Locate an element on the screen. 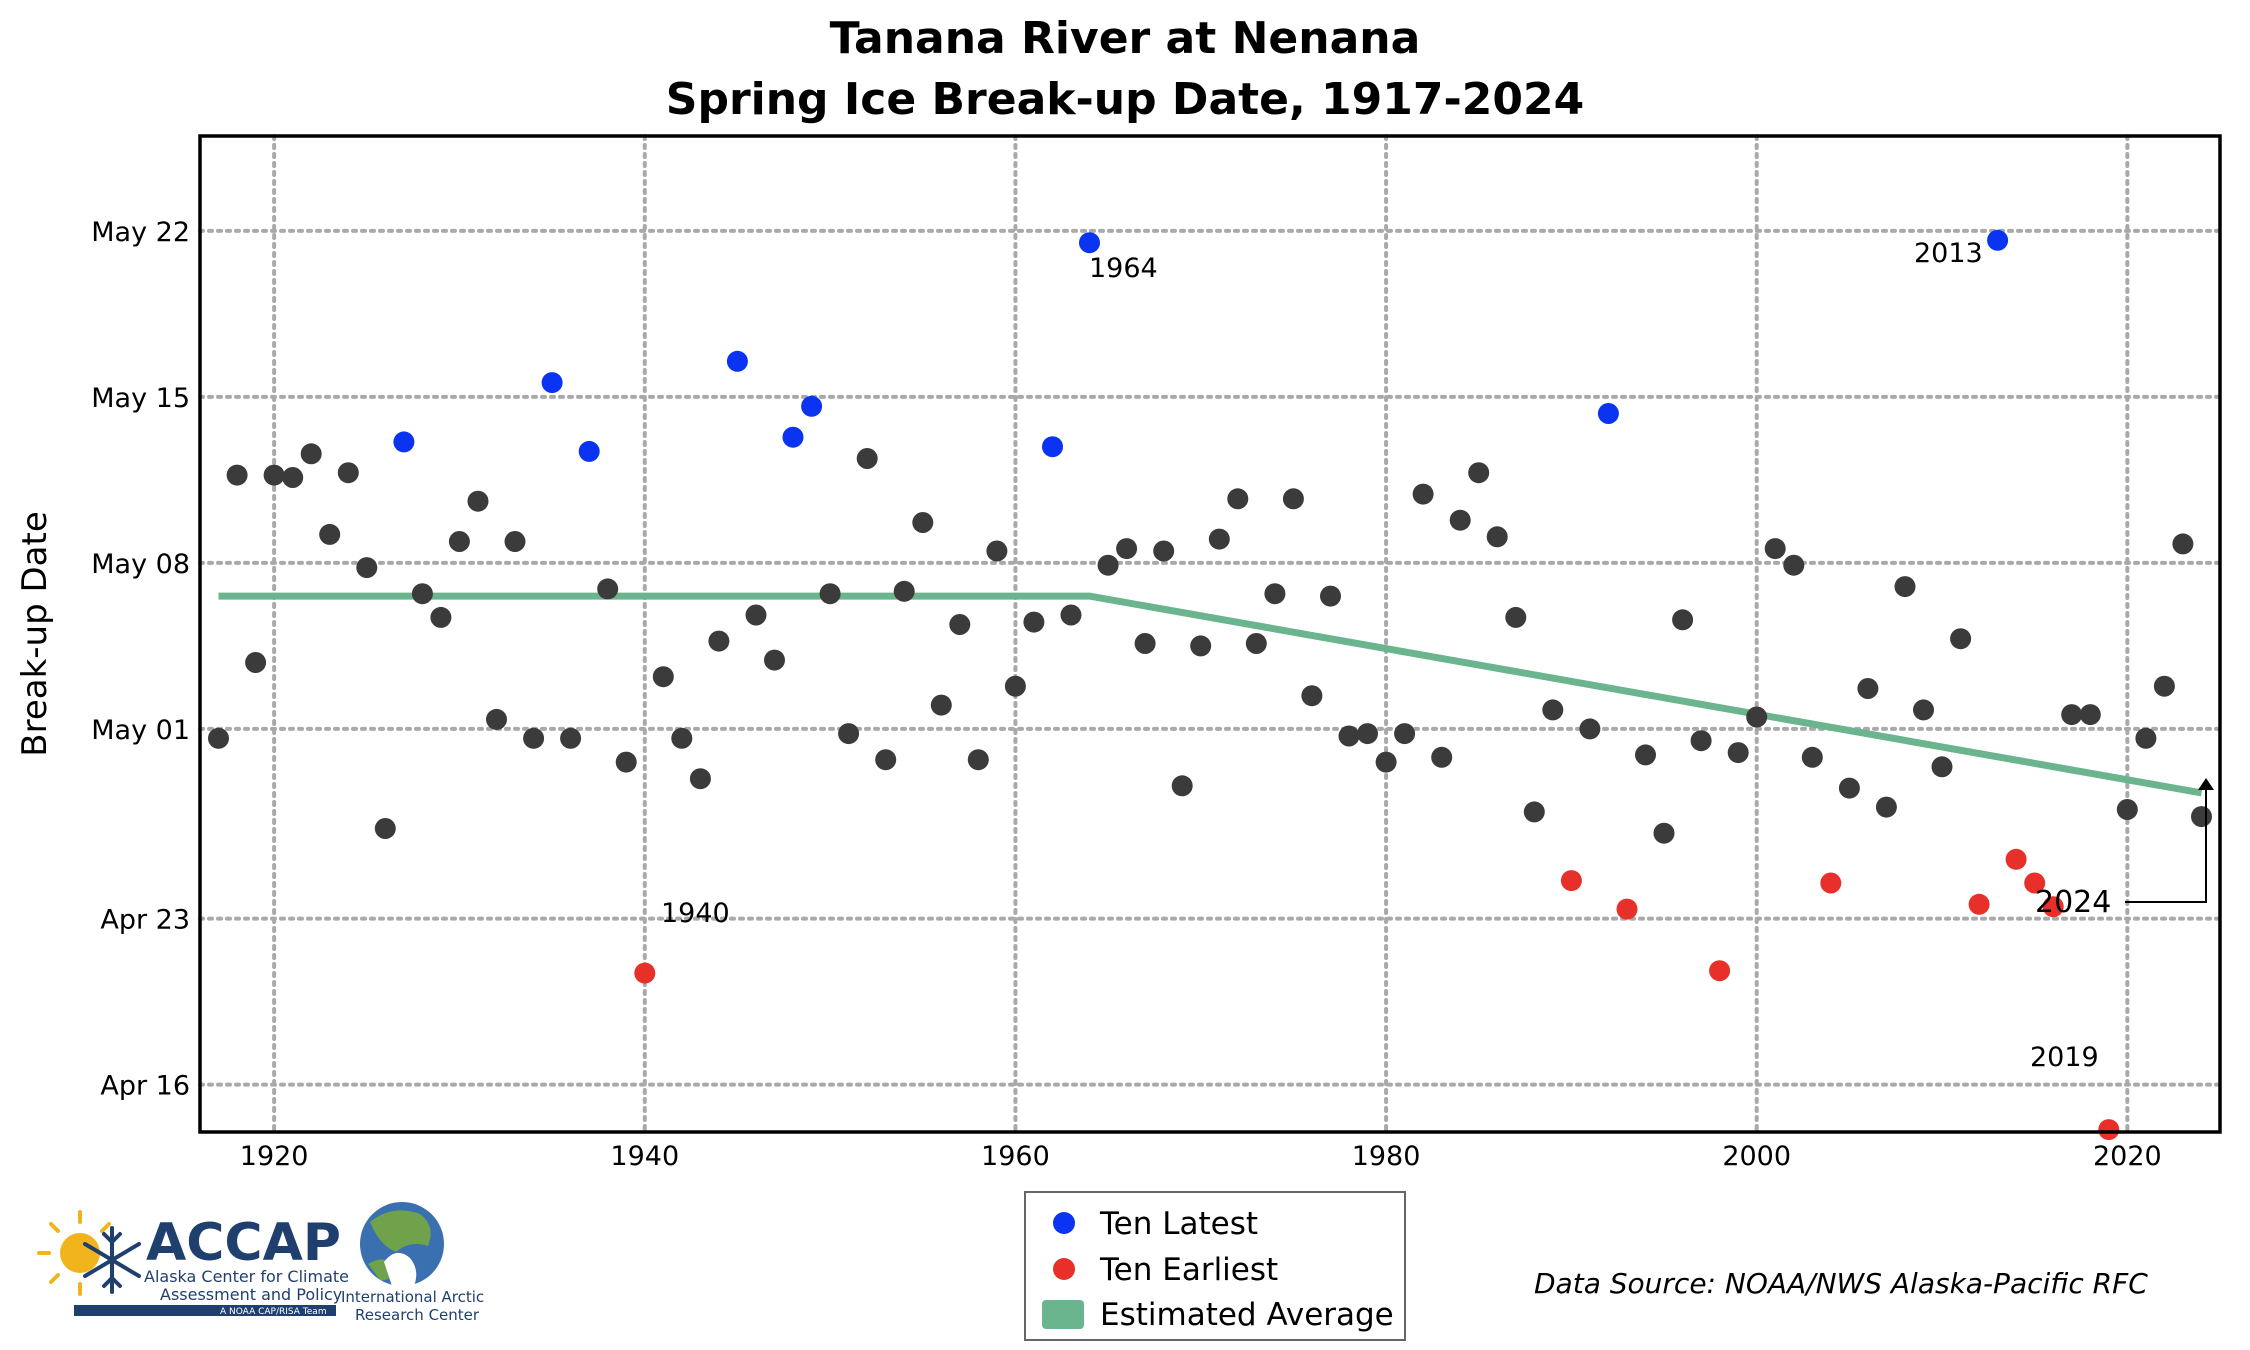  x-tick-label-1960: 1960 is located at coordinates (1015, 1156).